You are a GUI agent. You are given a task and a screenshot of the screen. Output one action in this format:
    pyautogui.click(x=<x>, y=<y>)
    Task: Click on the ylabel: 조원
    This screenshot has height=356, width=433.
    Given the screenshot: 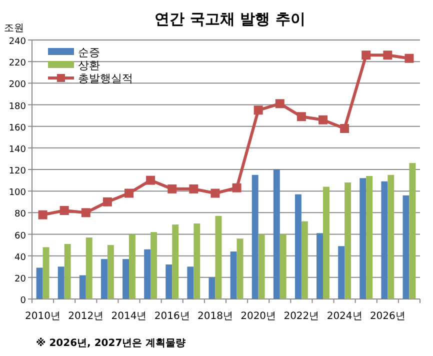 What is the action you would take?
    pyautogui.click(x=14, y=28)
    